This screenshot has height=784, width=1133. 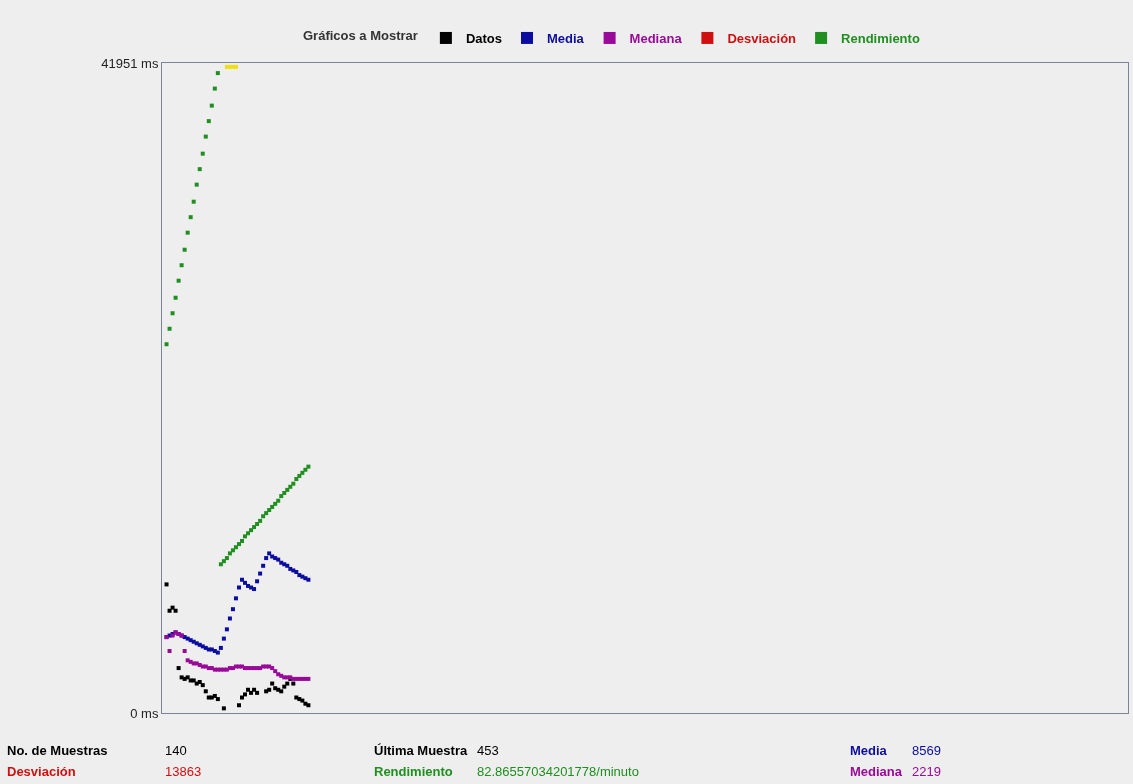 What do you see at coordinates (183, 771) in the screenshot?
I see `text: 13863` at bounding box center [183, 771].